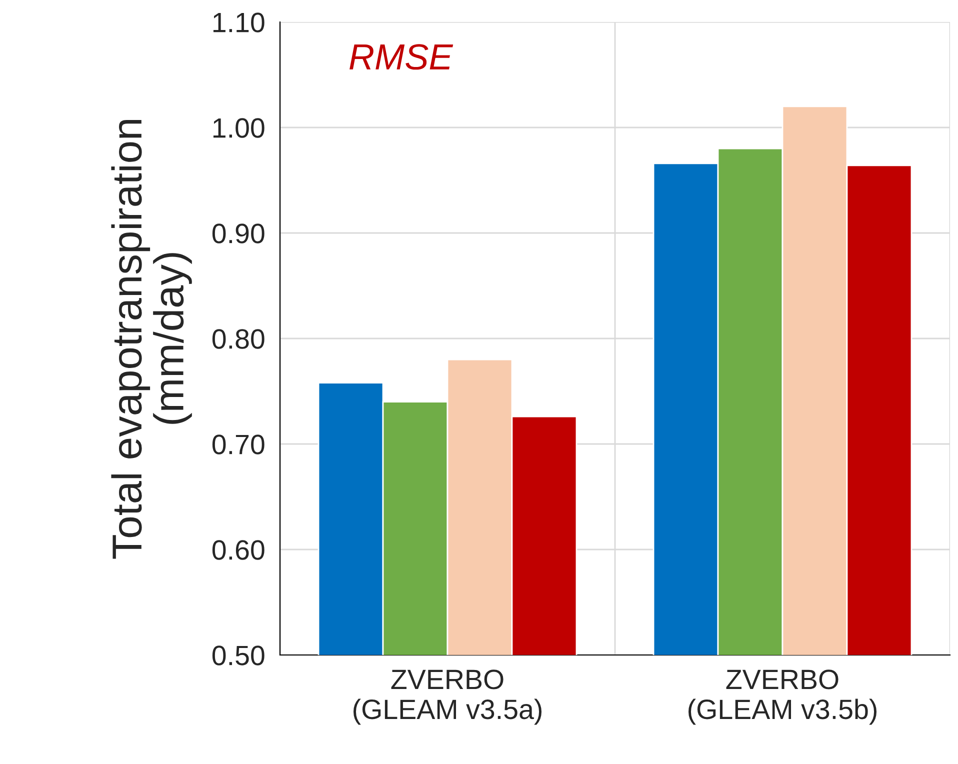  What do you see at coordinates (402, 57) in the screenshot?
I see `annotation: RMSE` at bounding box center [402, 57].